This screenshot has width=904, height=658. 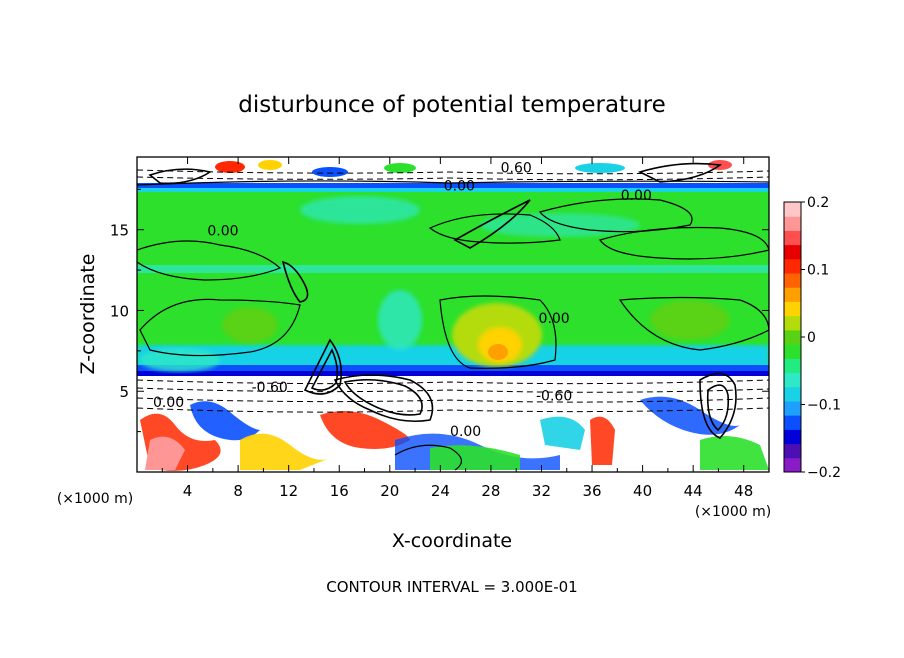 I want to click on x-tick-label: 44, so click(x=693, y=491).